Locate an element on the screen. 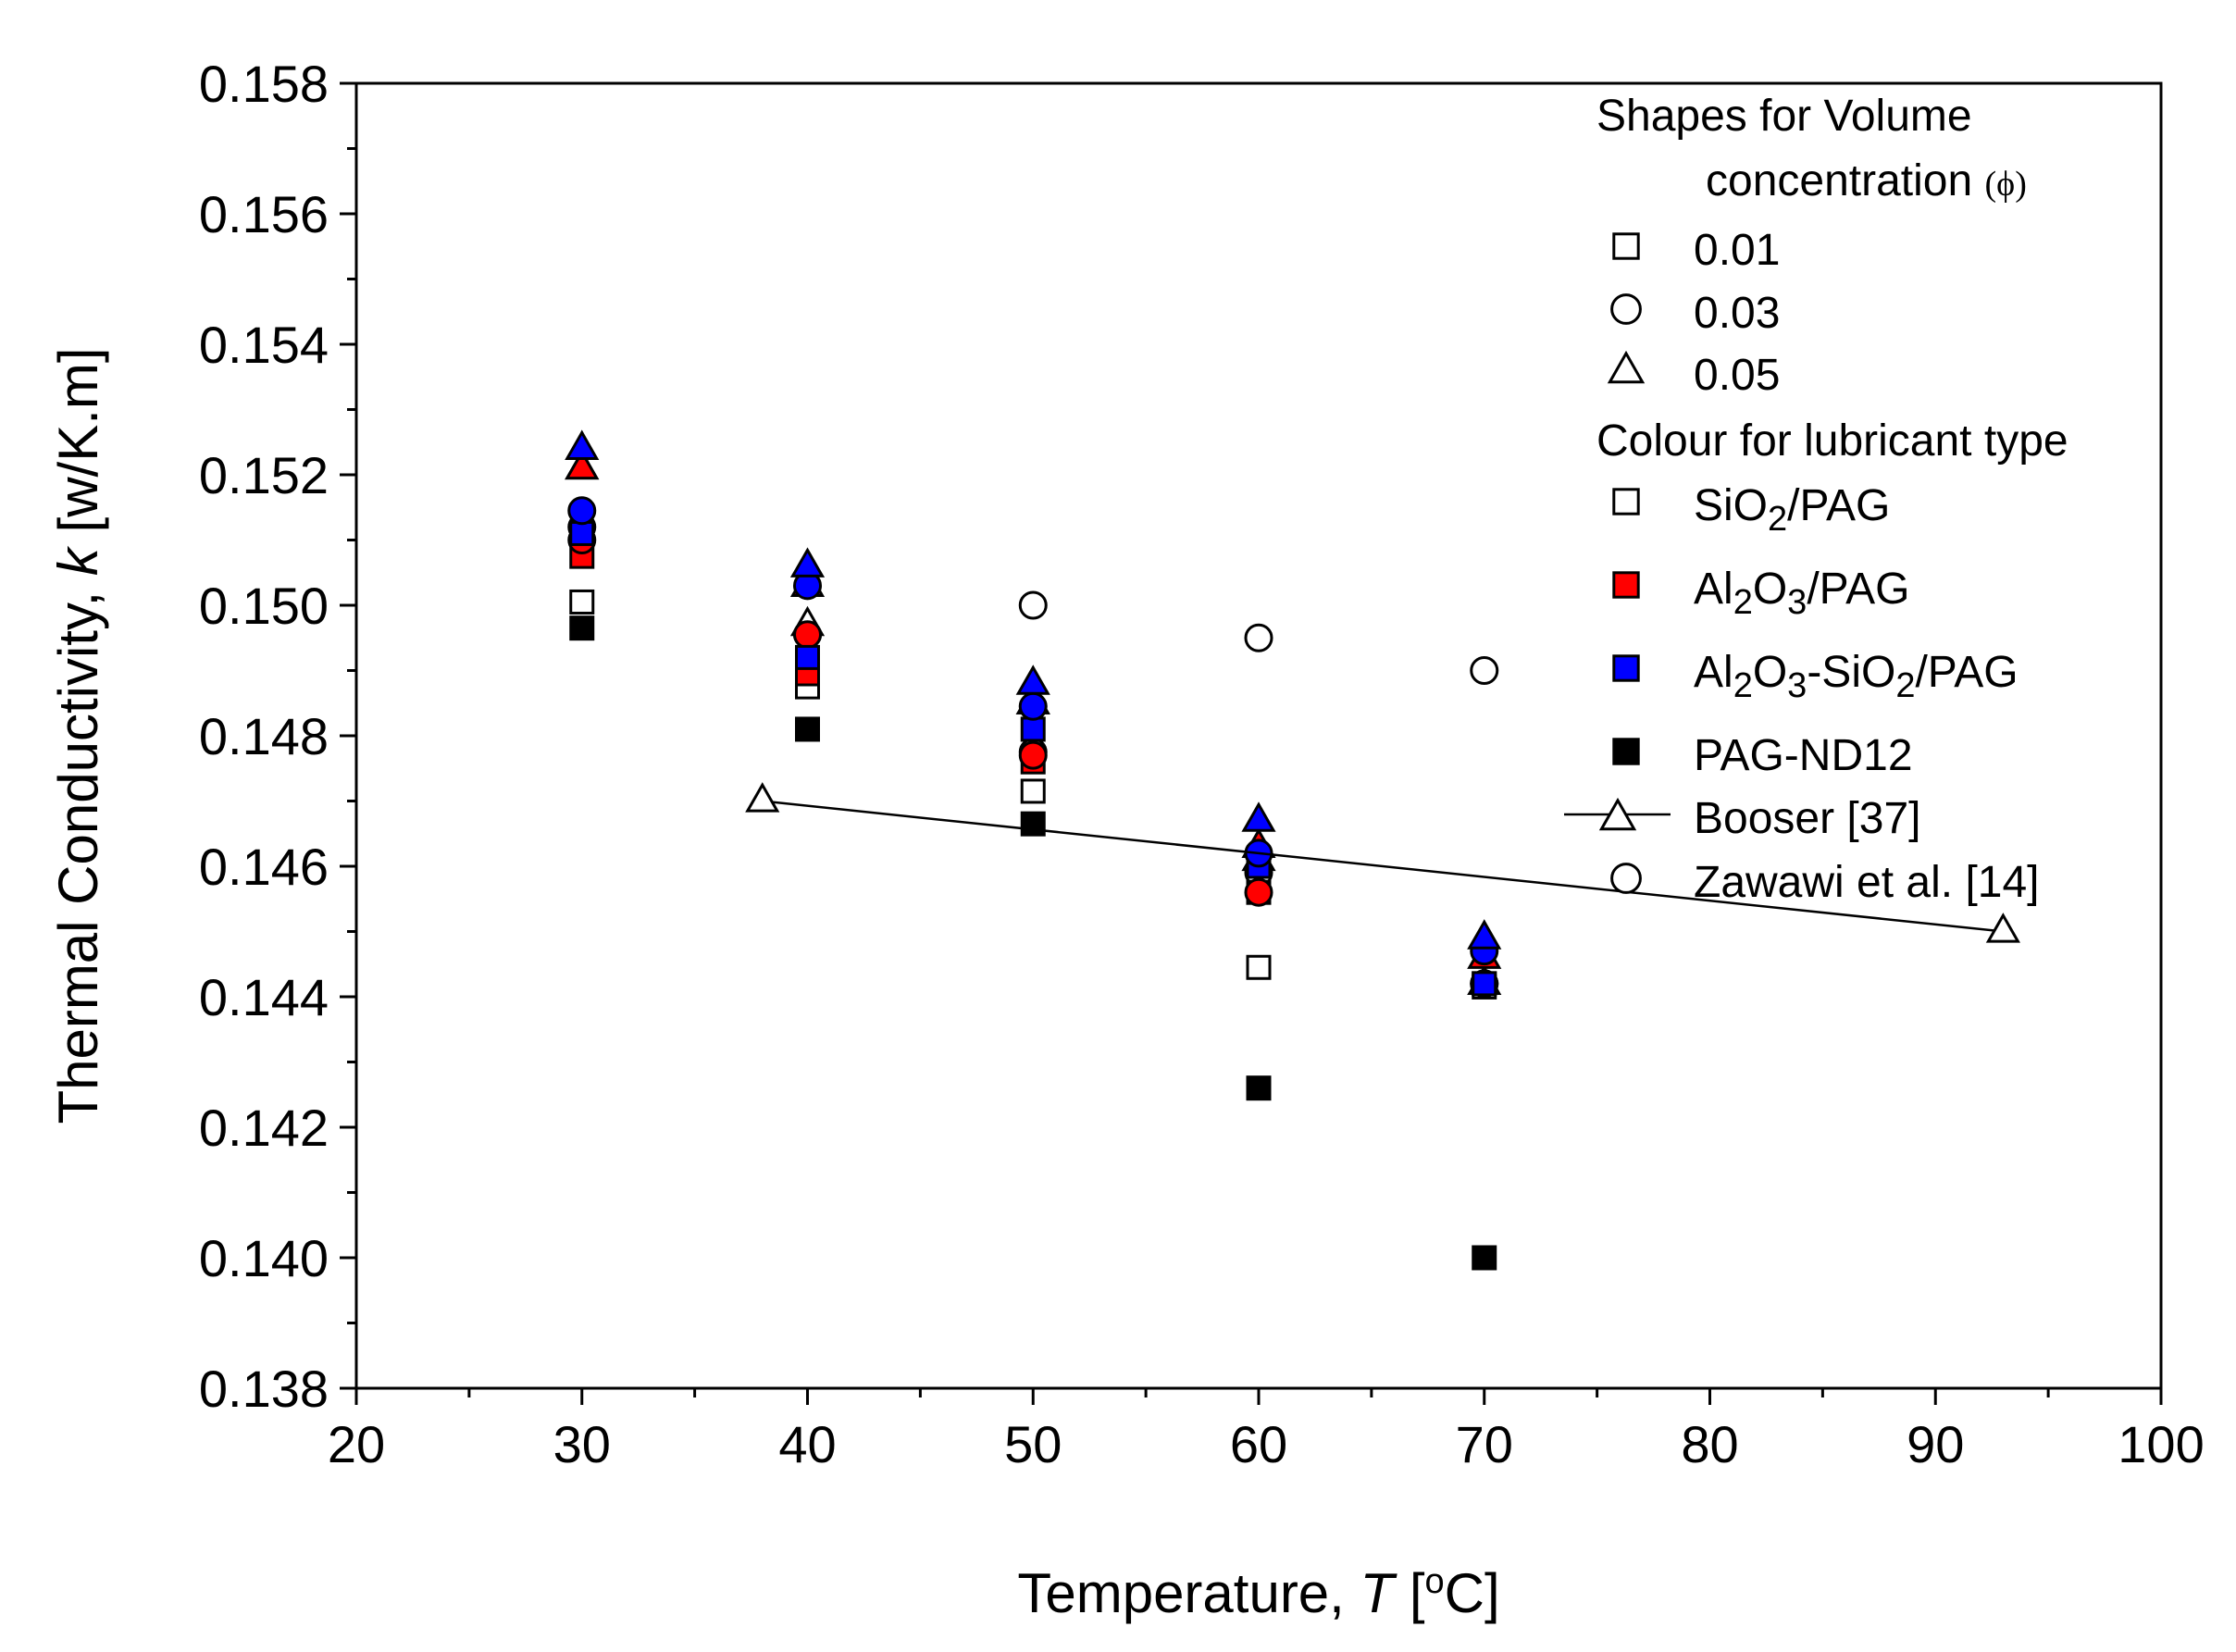 This screenshot has height=1652, width=2236. legend-shape-header-text: concentration is located at coordinates (1845, 180).